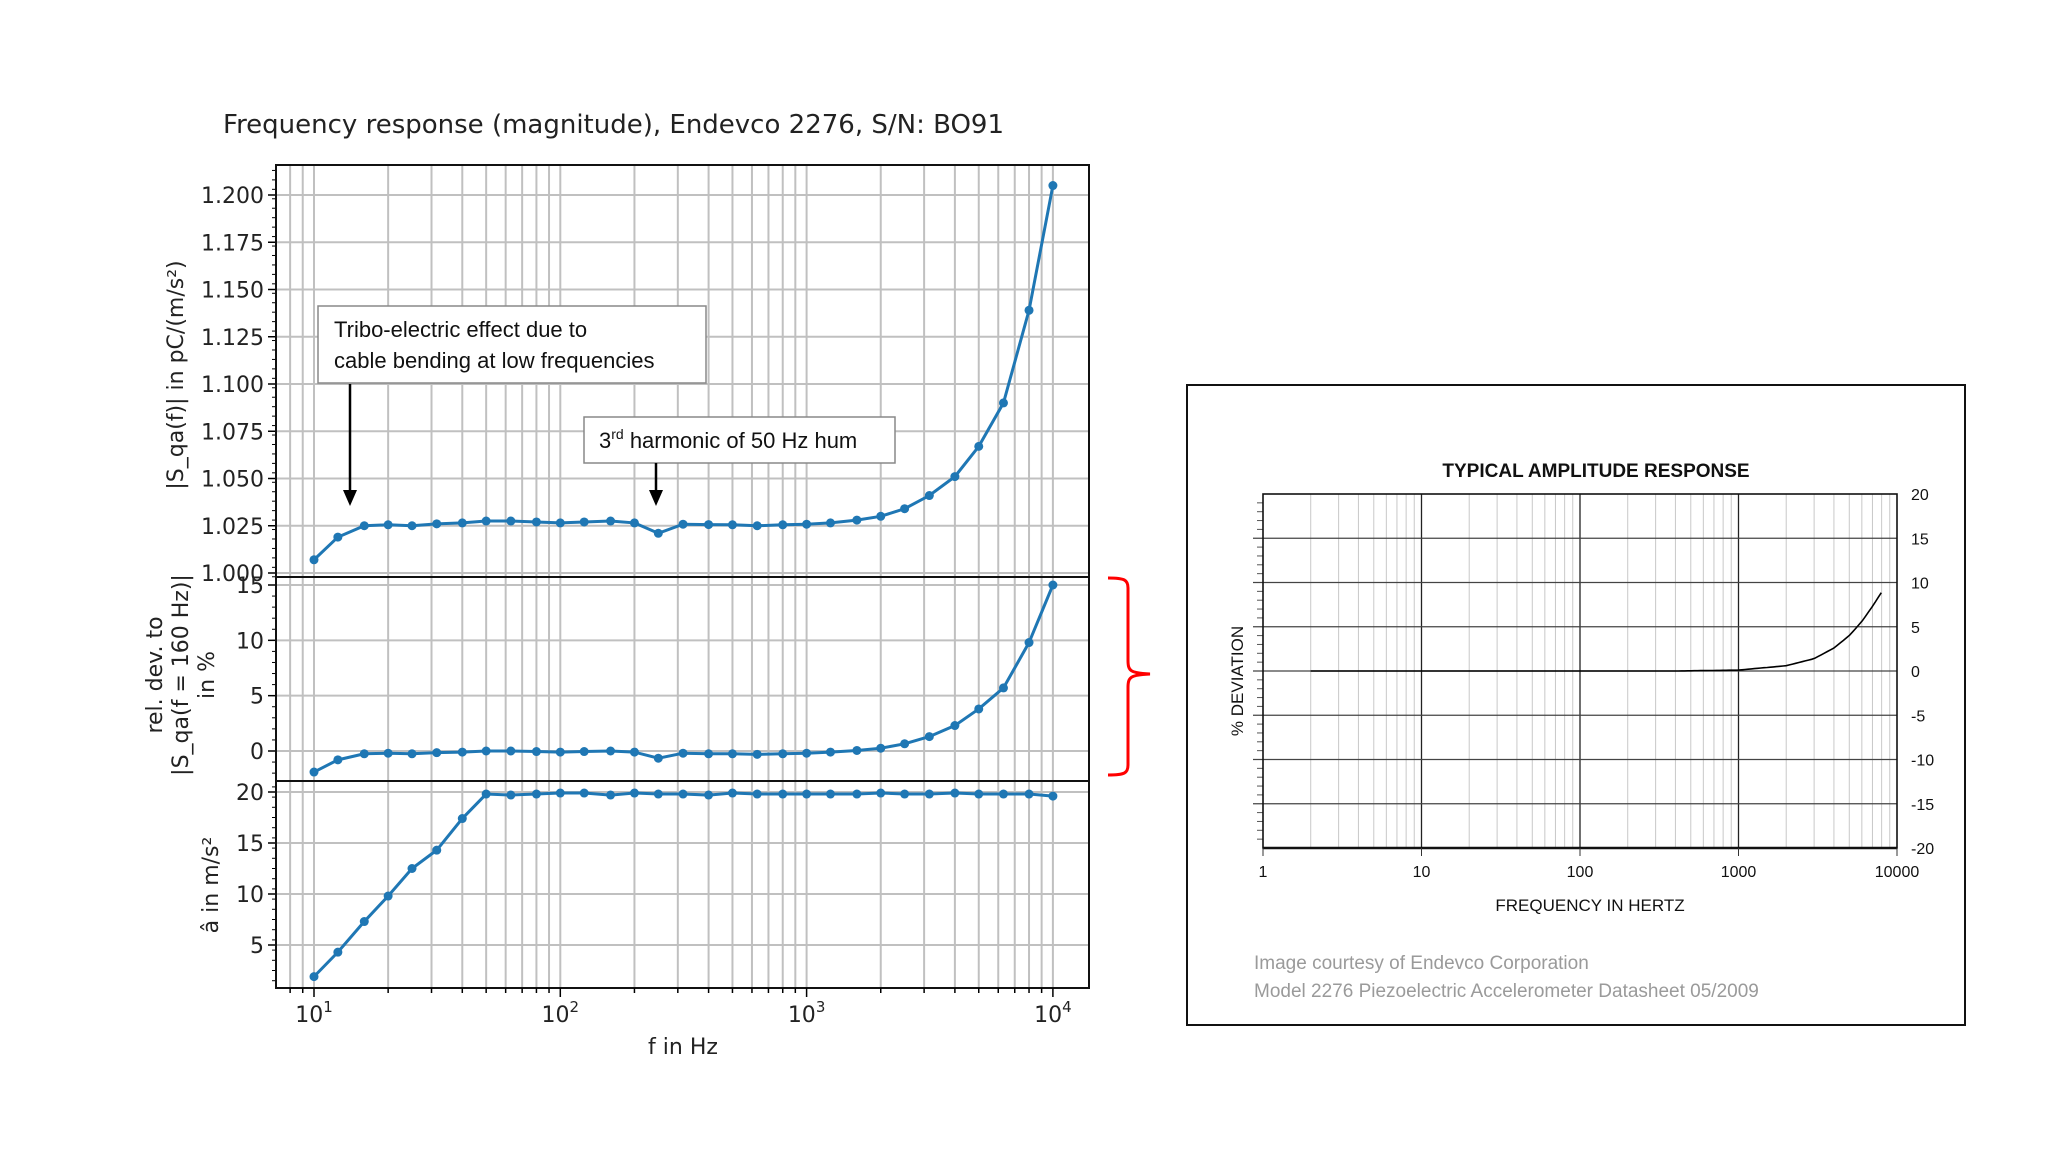  Describe the element at coordinates (1422, 872) in the screenshot. I see `x-tick-label: 10` at that location.